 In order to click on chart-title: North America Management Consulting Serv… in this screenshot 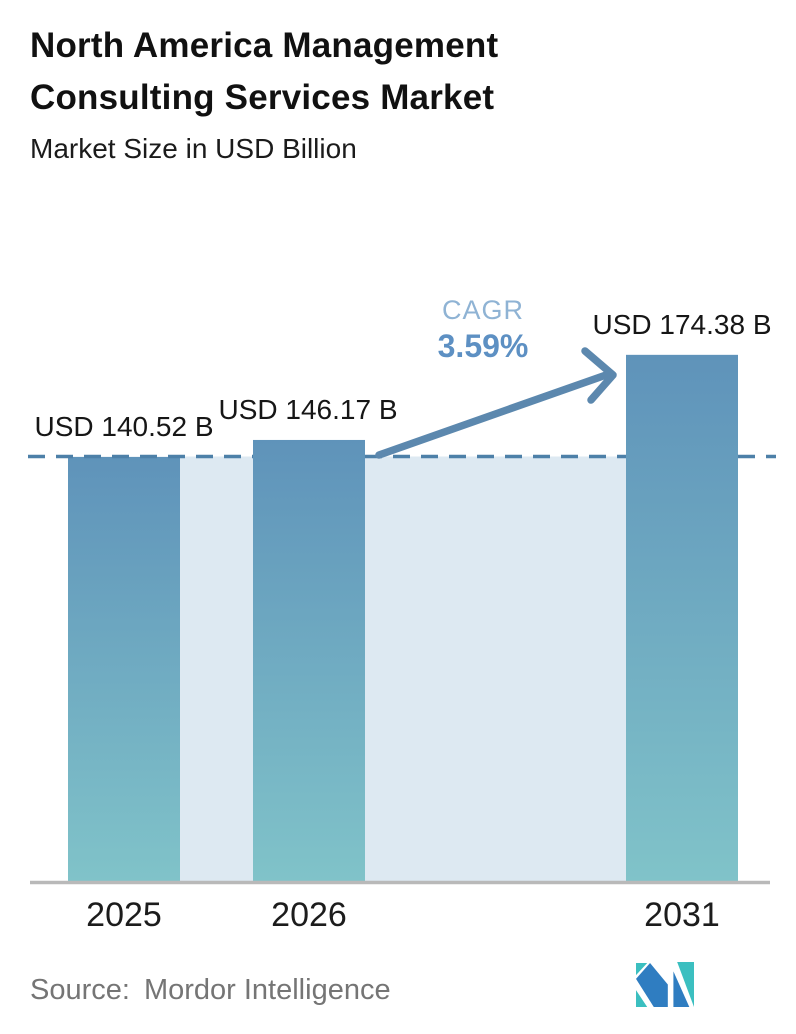, I will do `click(264, 71)`.